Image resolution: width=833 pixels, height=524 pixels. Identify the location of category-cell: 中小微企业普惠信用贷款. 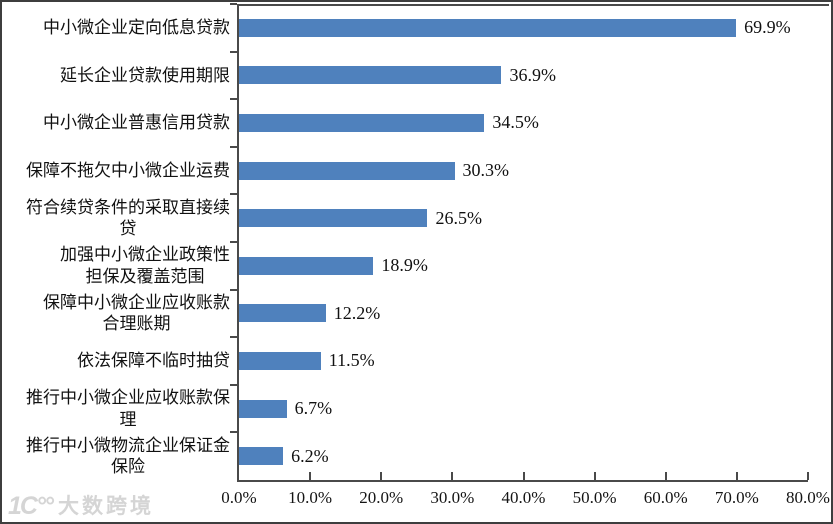
(120, 123).